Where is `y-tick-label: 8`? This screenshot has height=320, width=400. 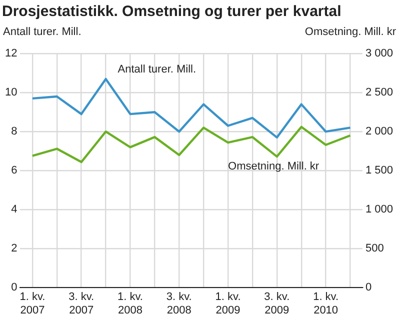 y-tick-label: 8 is located at coordinates (14, 132).